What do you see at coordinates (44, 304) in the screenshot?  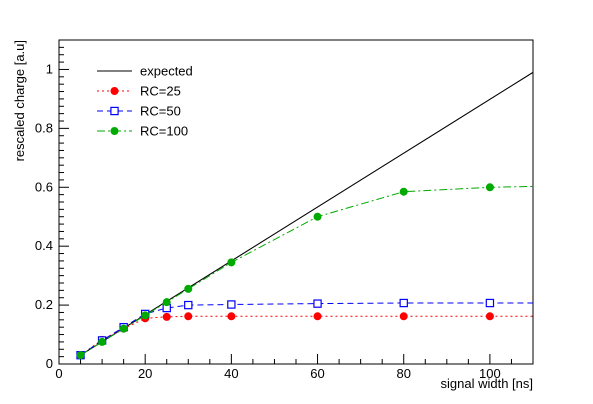 I see `y-tick-label: 0.2` at bounding box center [44, 304].